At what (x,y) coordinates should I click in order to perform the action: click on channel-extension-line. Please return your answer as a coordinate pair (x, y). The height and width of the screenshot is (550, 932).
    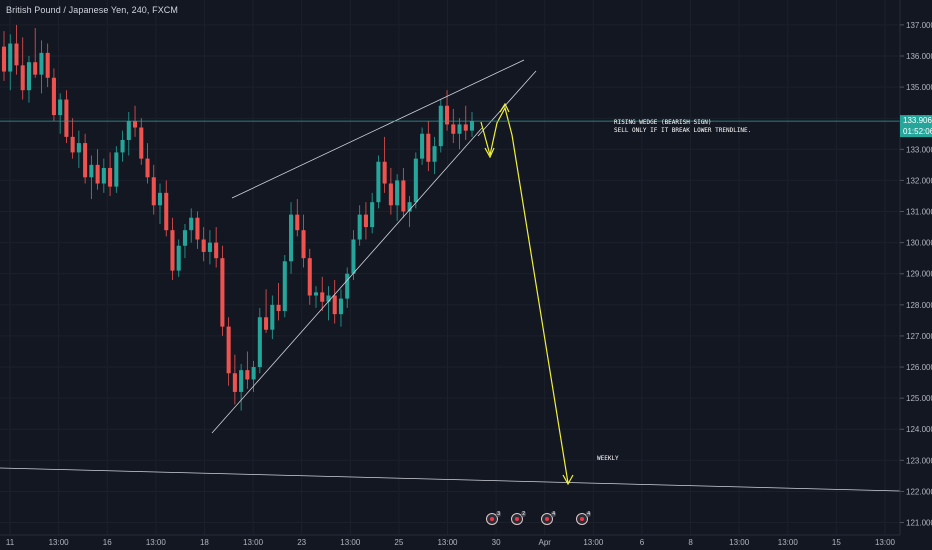
    Looking at the image, I should click on (507, 103).